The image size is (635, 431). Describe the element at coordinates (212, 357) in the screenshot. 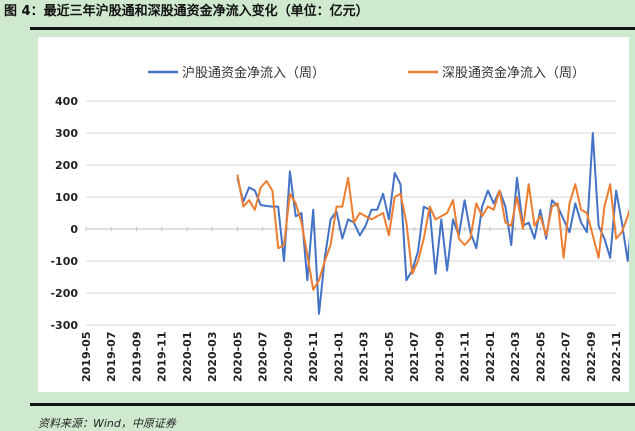

I see `x-tick-label: 2020-03` at that location.